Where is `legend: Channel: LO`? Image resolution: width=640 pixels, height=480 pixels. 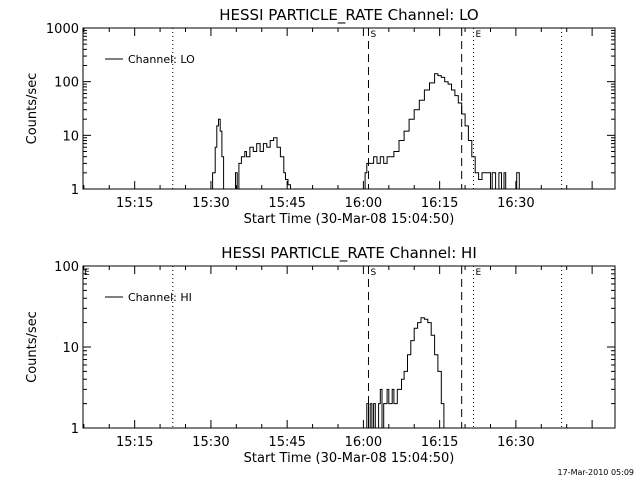
legend: Channel: LO is located at coordinates (150, 59).